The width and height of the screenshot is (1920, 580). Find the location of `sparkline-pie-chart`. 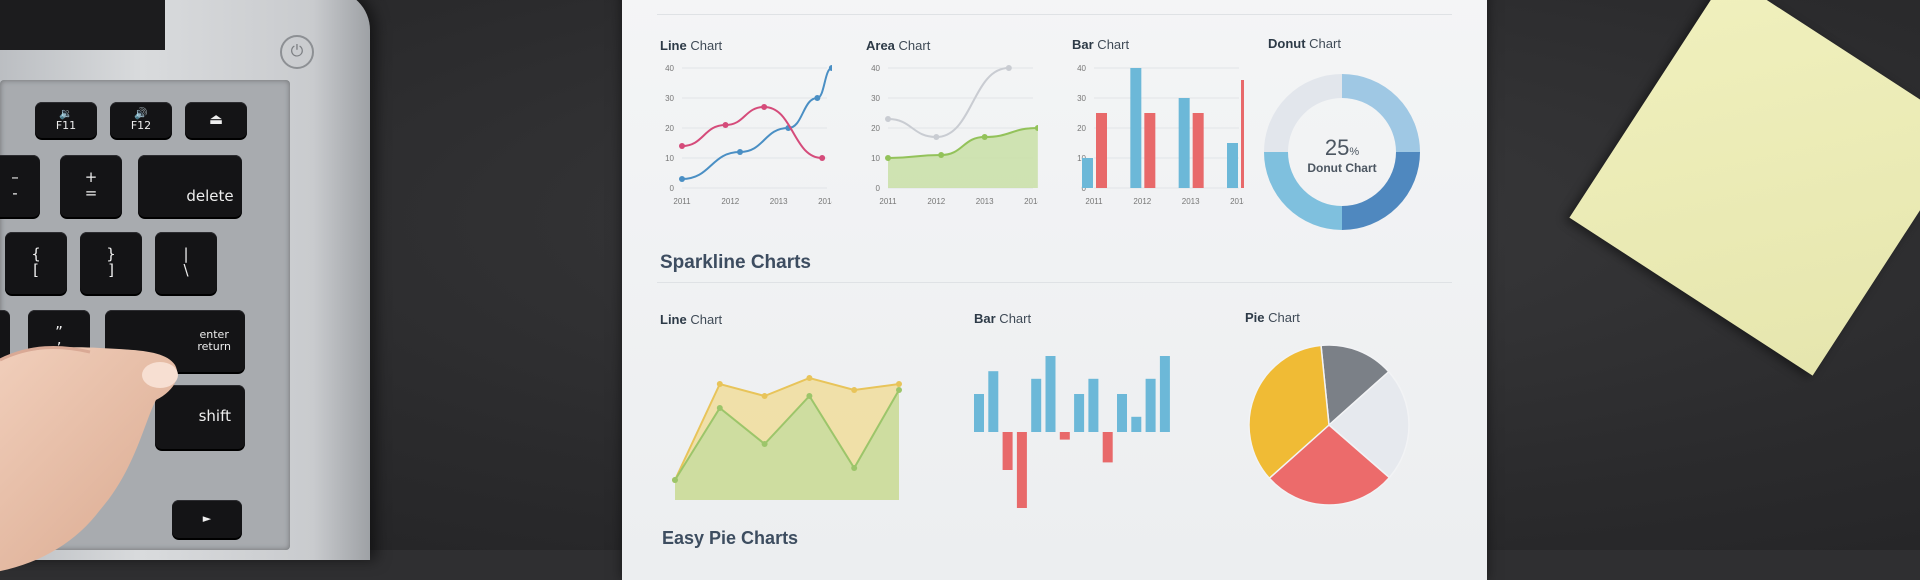

sparkline-pie-chart is located at coordinates (1329, 425).